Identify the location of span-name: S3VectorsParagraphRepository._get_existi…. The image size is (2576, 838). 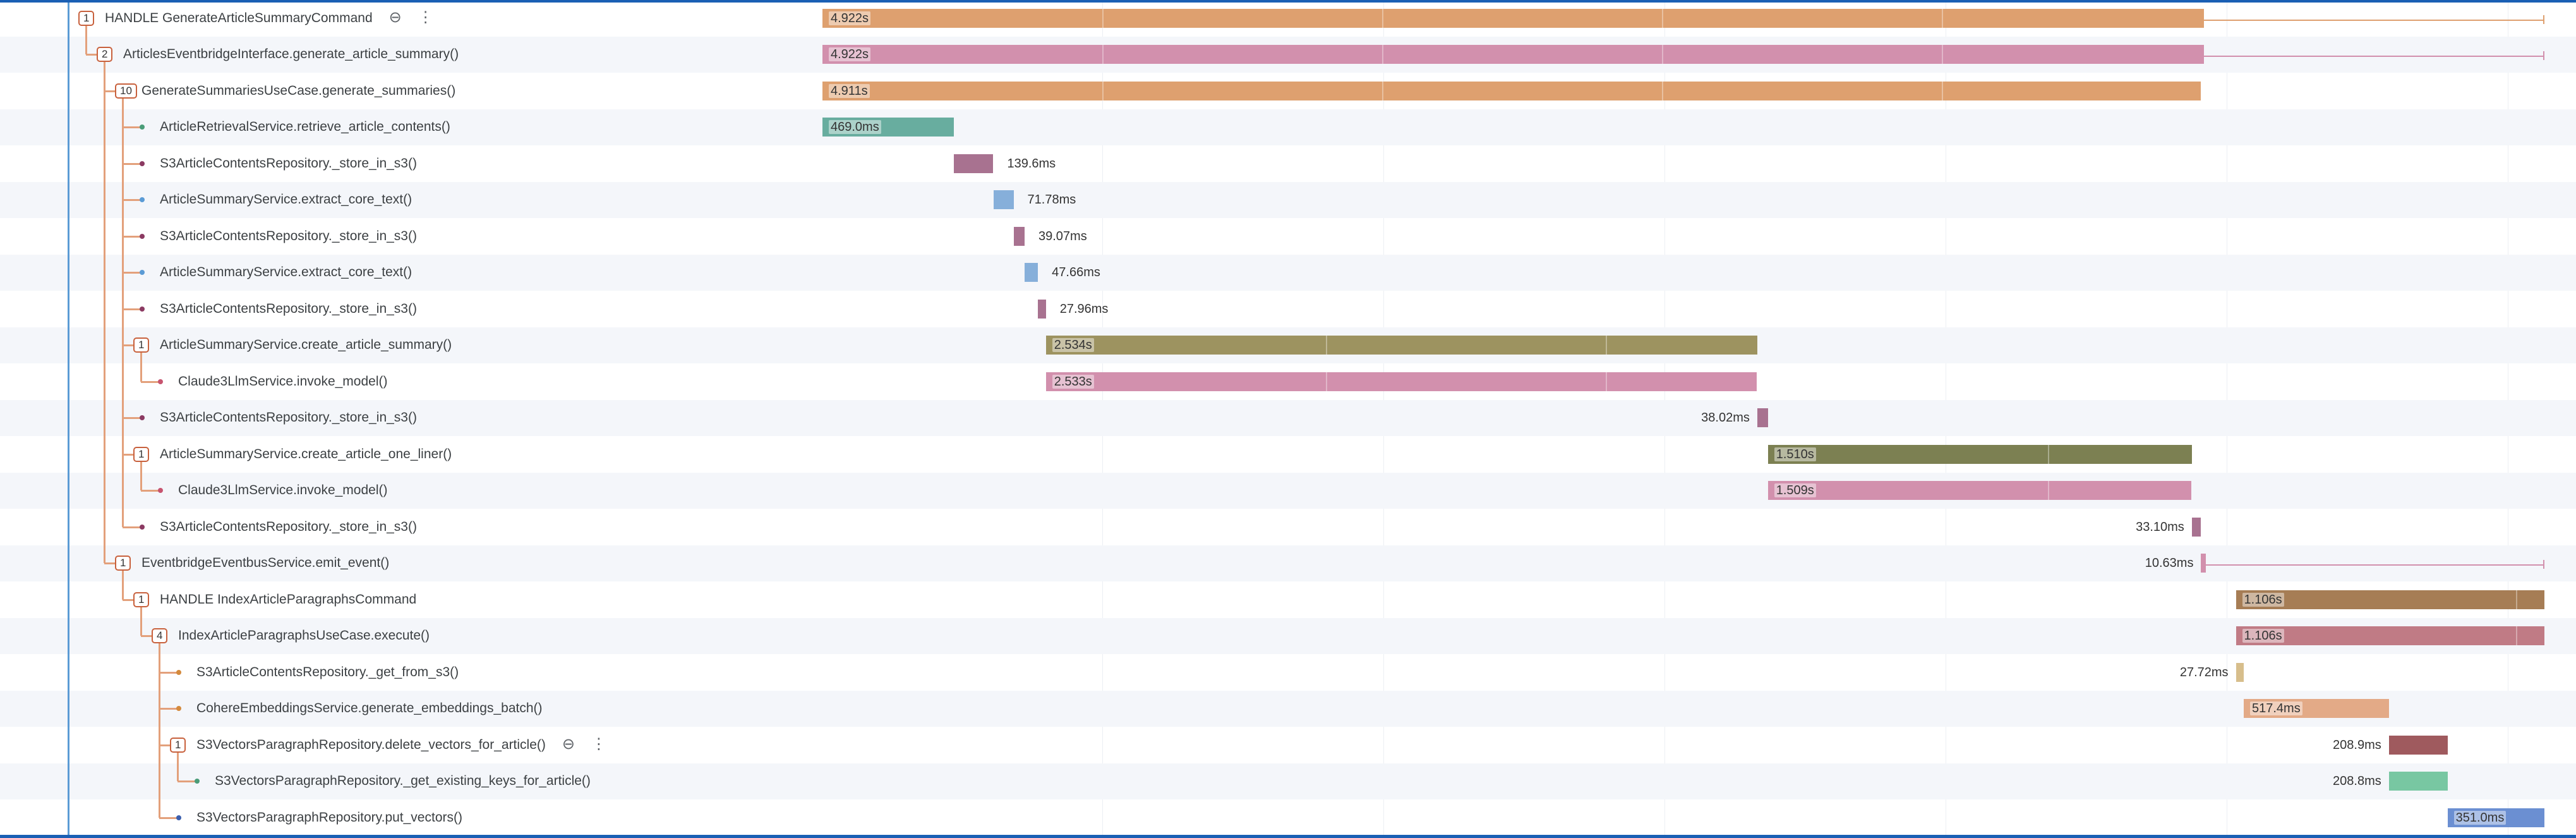
(403, 781).